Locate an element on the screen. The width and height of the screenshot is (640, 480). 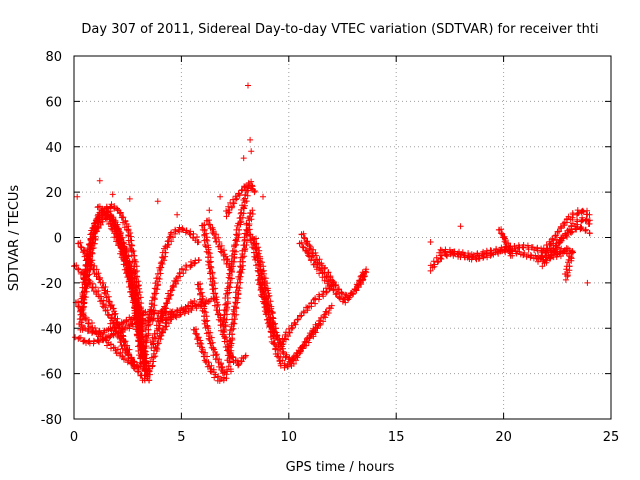
y-tick-label: 40 is located at coordinates (53, 148).